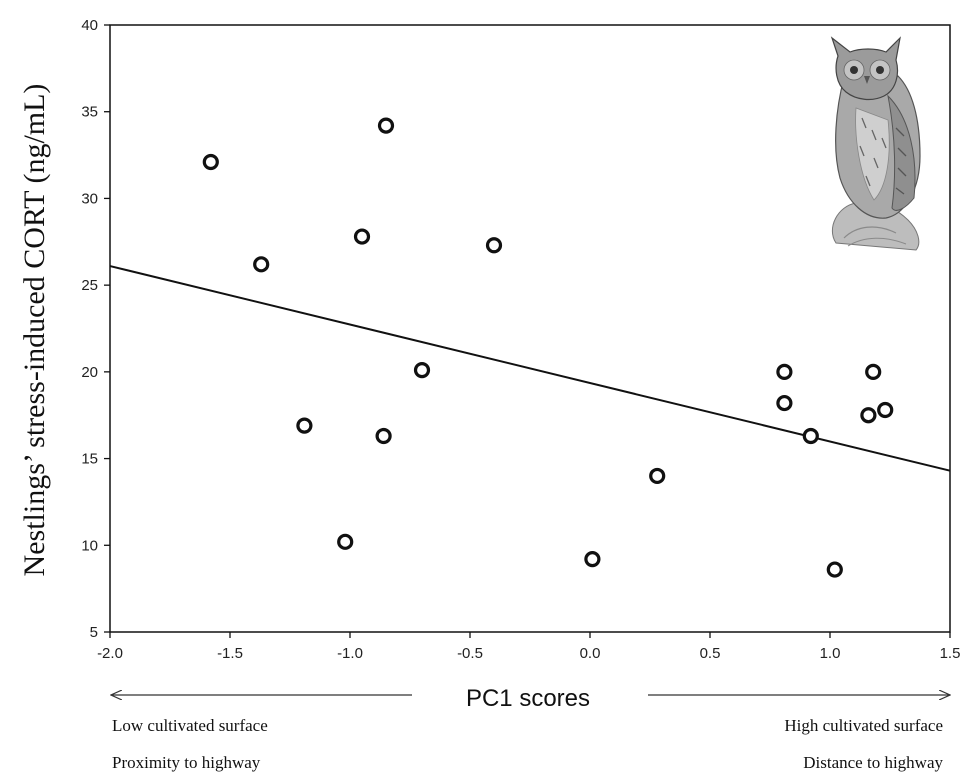 This screenshot has width=966, height=776. I want to click on y-tick-label: 10, so click(89, 545).